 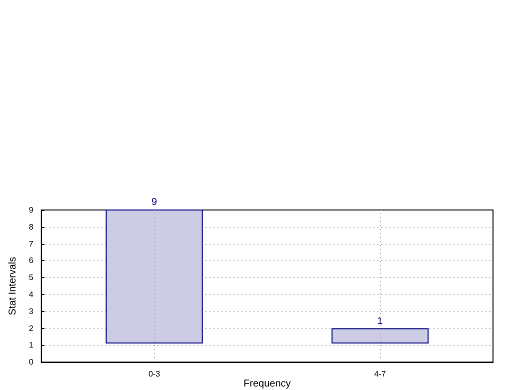 What do you see at coordinates (13, 286) in the screenshot?
I see `y-axis-title: Stat Intervals` at bounding box center [13, 286].